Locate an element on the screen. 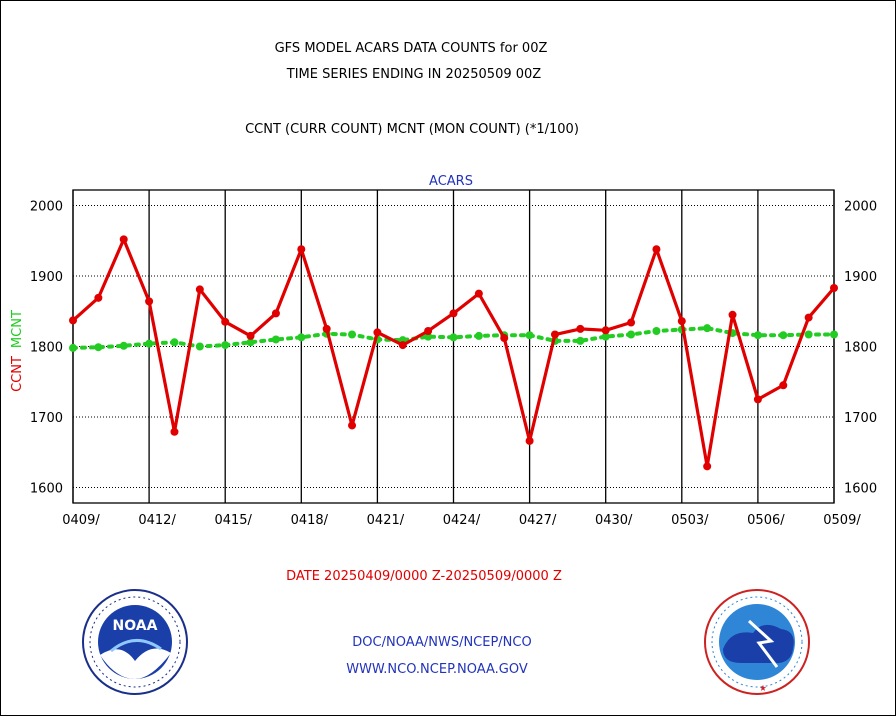  nws-logo: ★ is located at coordinates (757, 642).